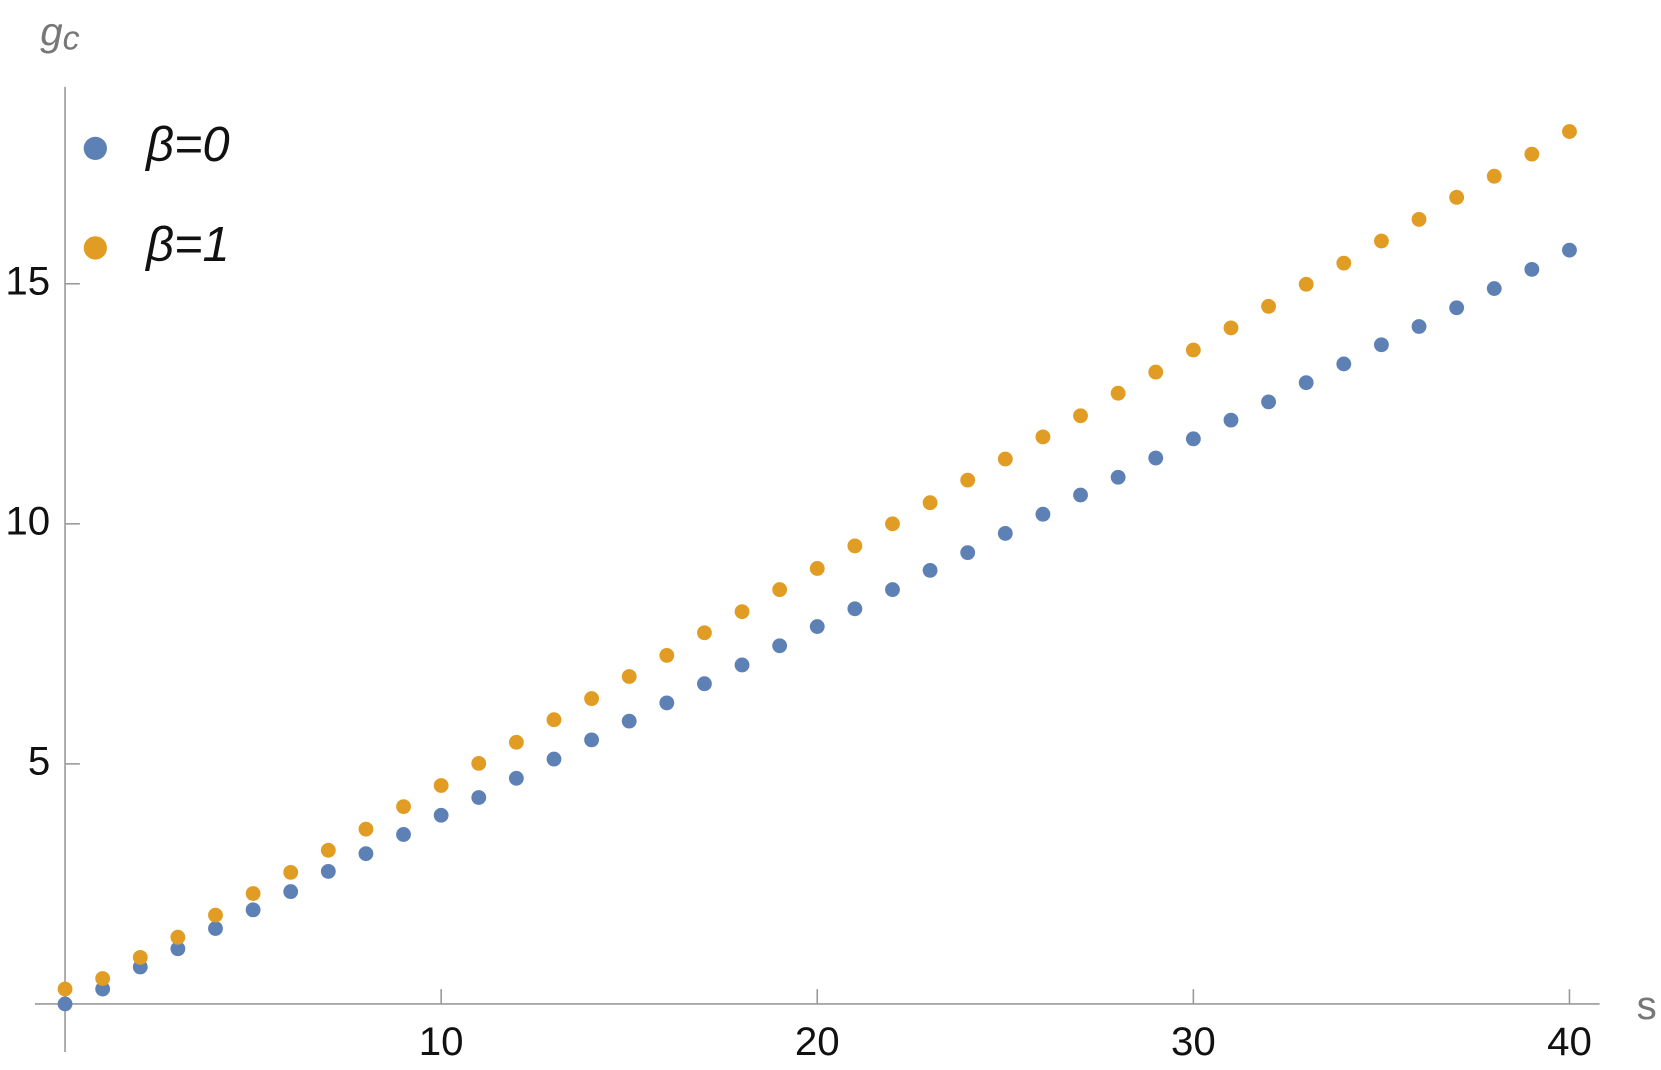 Image resolution: width=1661 pixels, height=1070 pixels. I want to click on y-axis-label-symbol: g, so click(51, 31).